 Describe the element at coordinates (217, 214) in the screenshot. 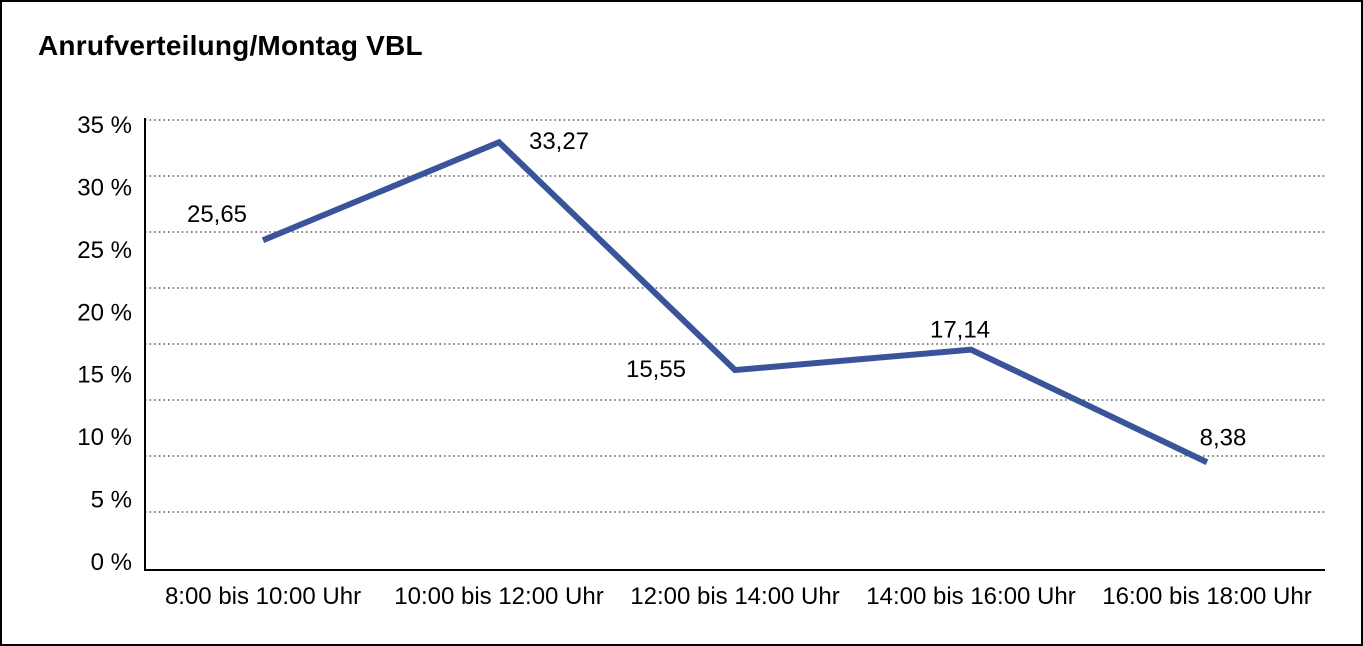

I see `value-label: 25,65` at that location.